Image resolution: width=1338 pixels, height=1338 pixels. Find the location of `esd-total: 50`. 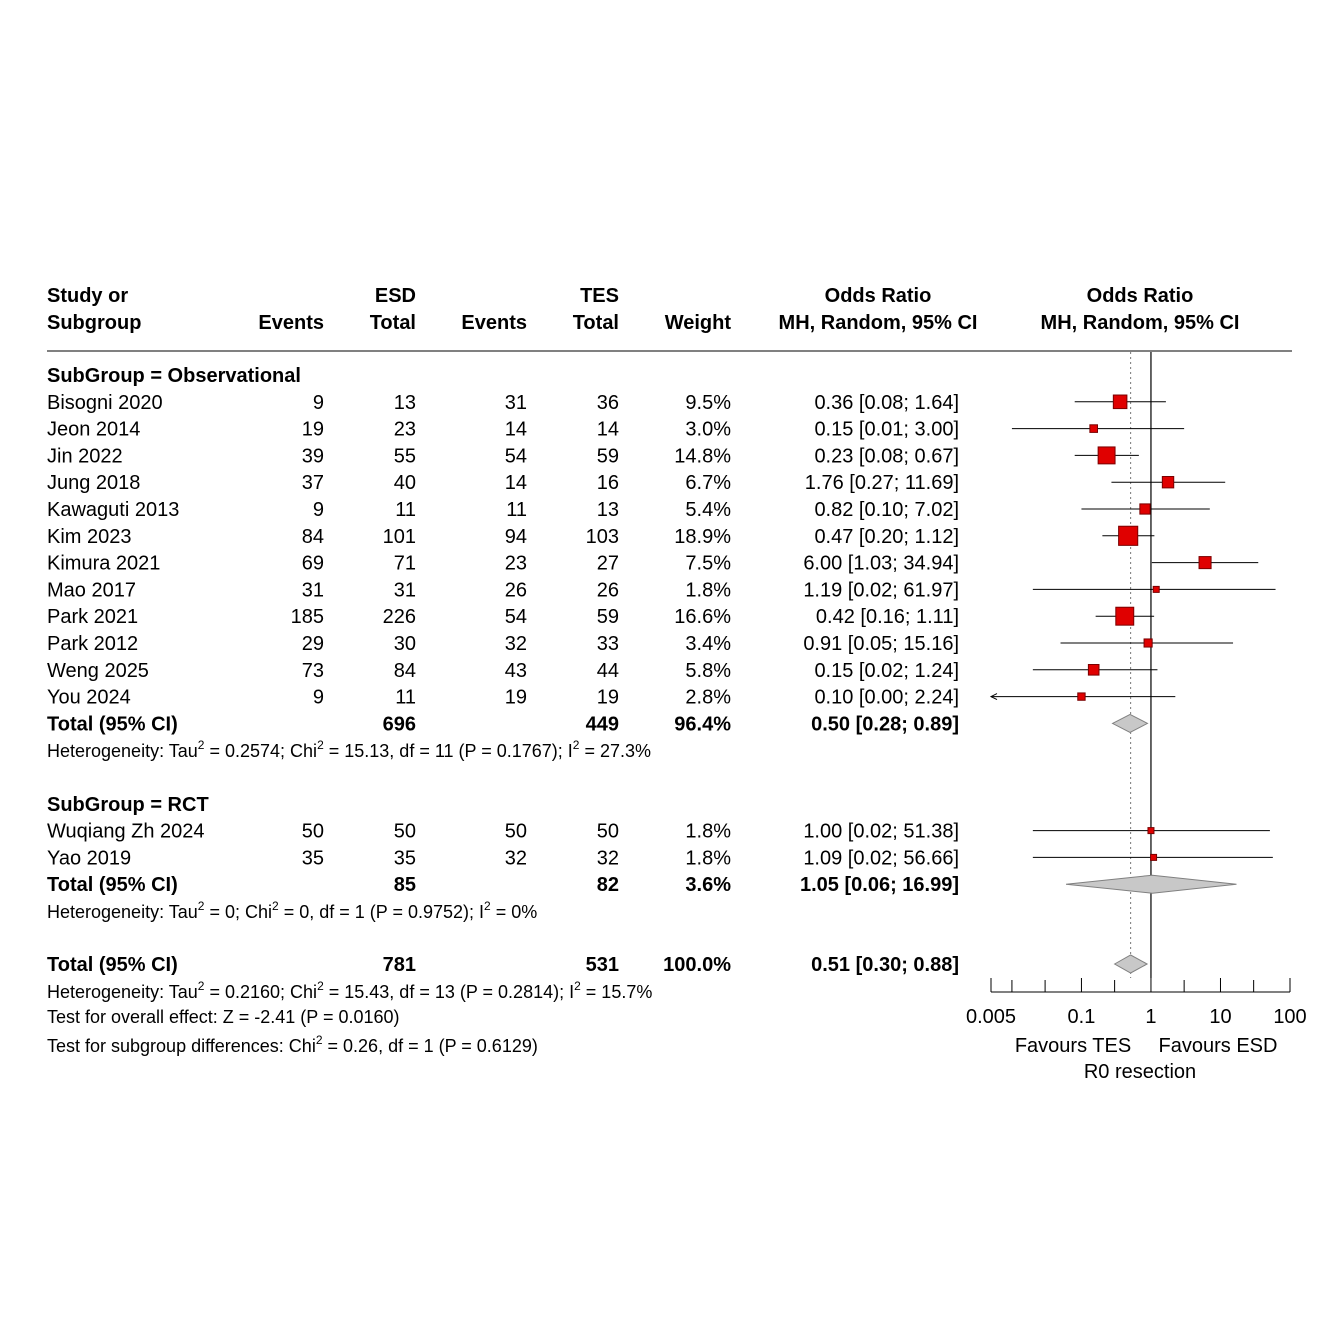

esd-total: 50 is located at coordinates (405, 832).